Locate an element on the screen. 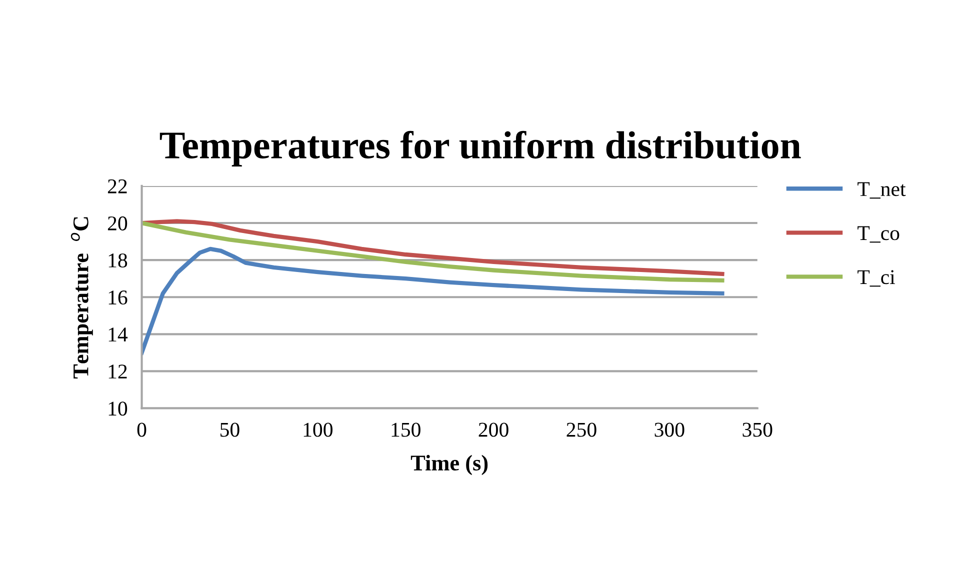  line-series is located at coordinates (433, 300).